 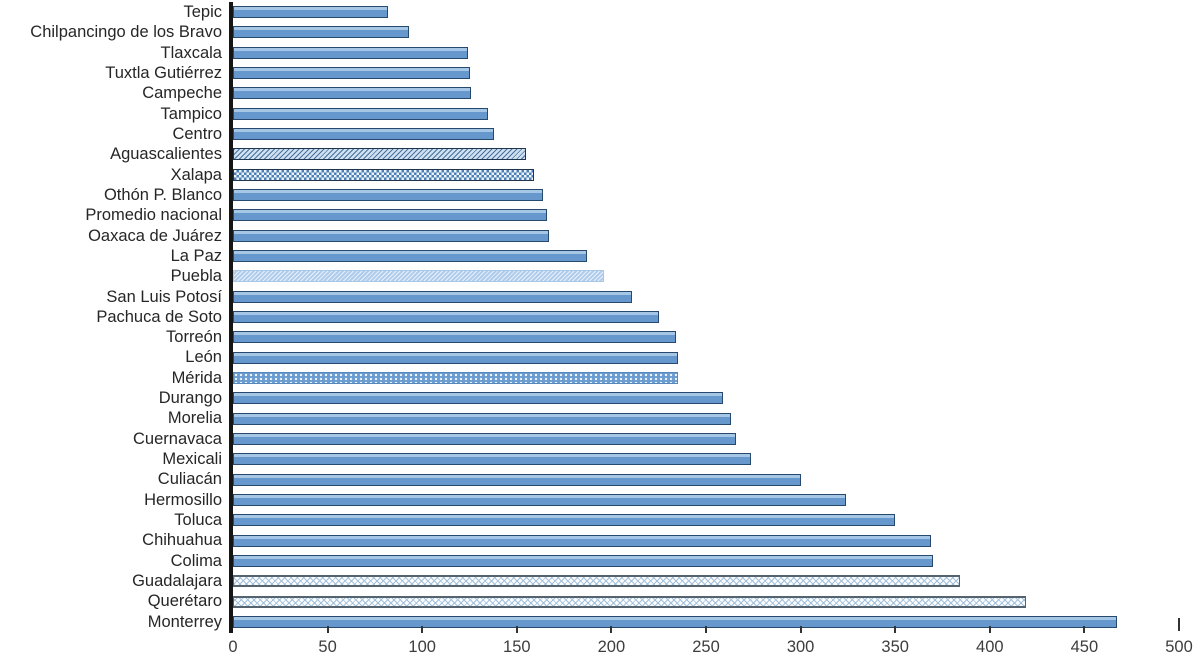 I want to click on bar-toluca, so click(x=564, y=520).